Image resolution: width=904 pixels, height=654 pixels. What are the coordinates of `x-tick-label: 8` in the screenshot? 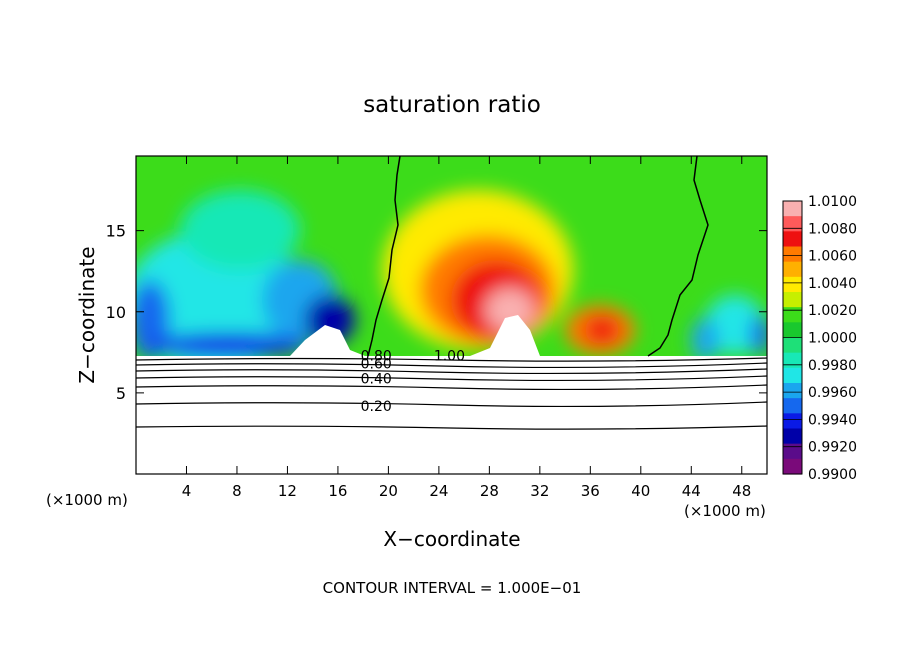 It's located at (237, 491).